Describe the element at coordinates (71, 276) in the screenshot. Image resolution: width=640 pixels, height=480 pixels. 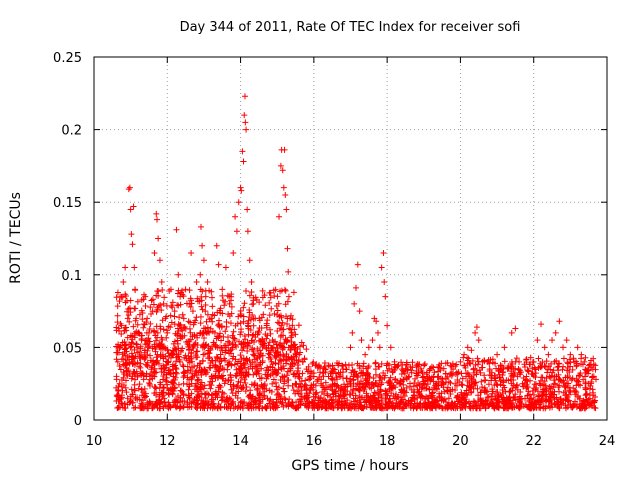
I see `y-tick-label: 0.1` at that location.